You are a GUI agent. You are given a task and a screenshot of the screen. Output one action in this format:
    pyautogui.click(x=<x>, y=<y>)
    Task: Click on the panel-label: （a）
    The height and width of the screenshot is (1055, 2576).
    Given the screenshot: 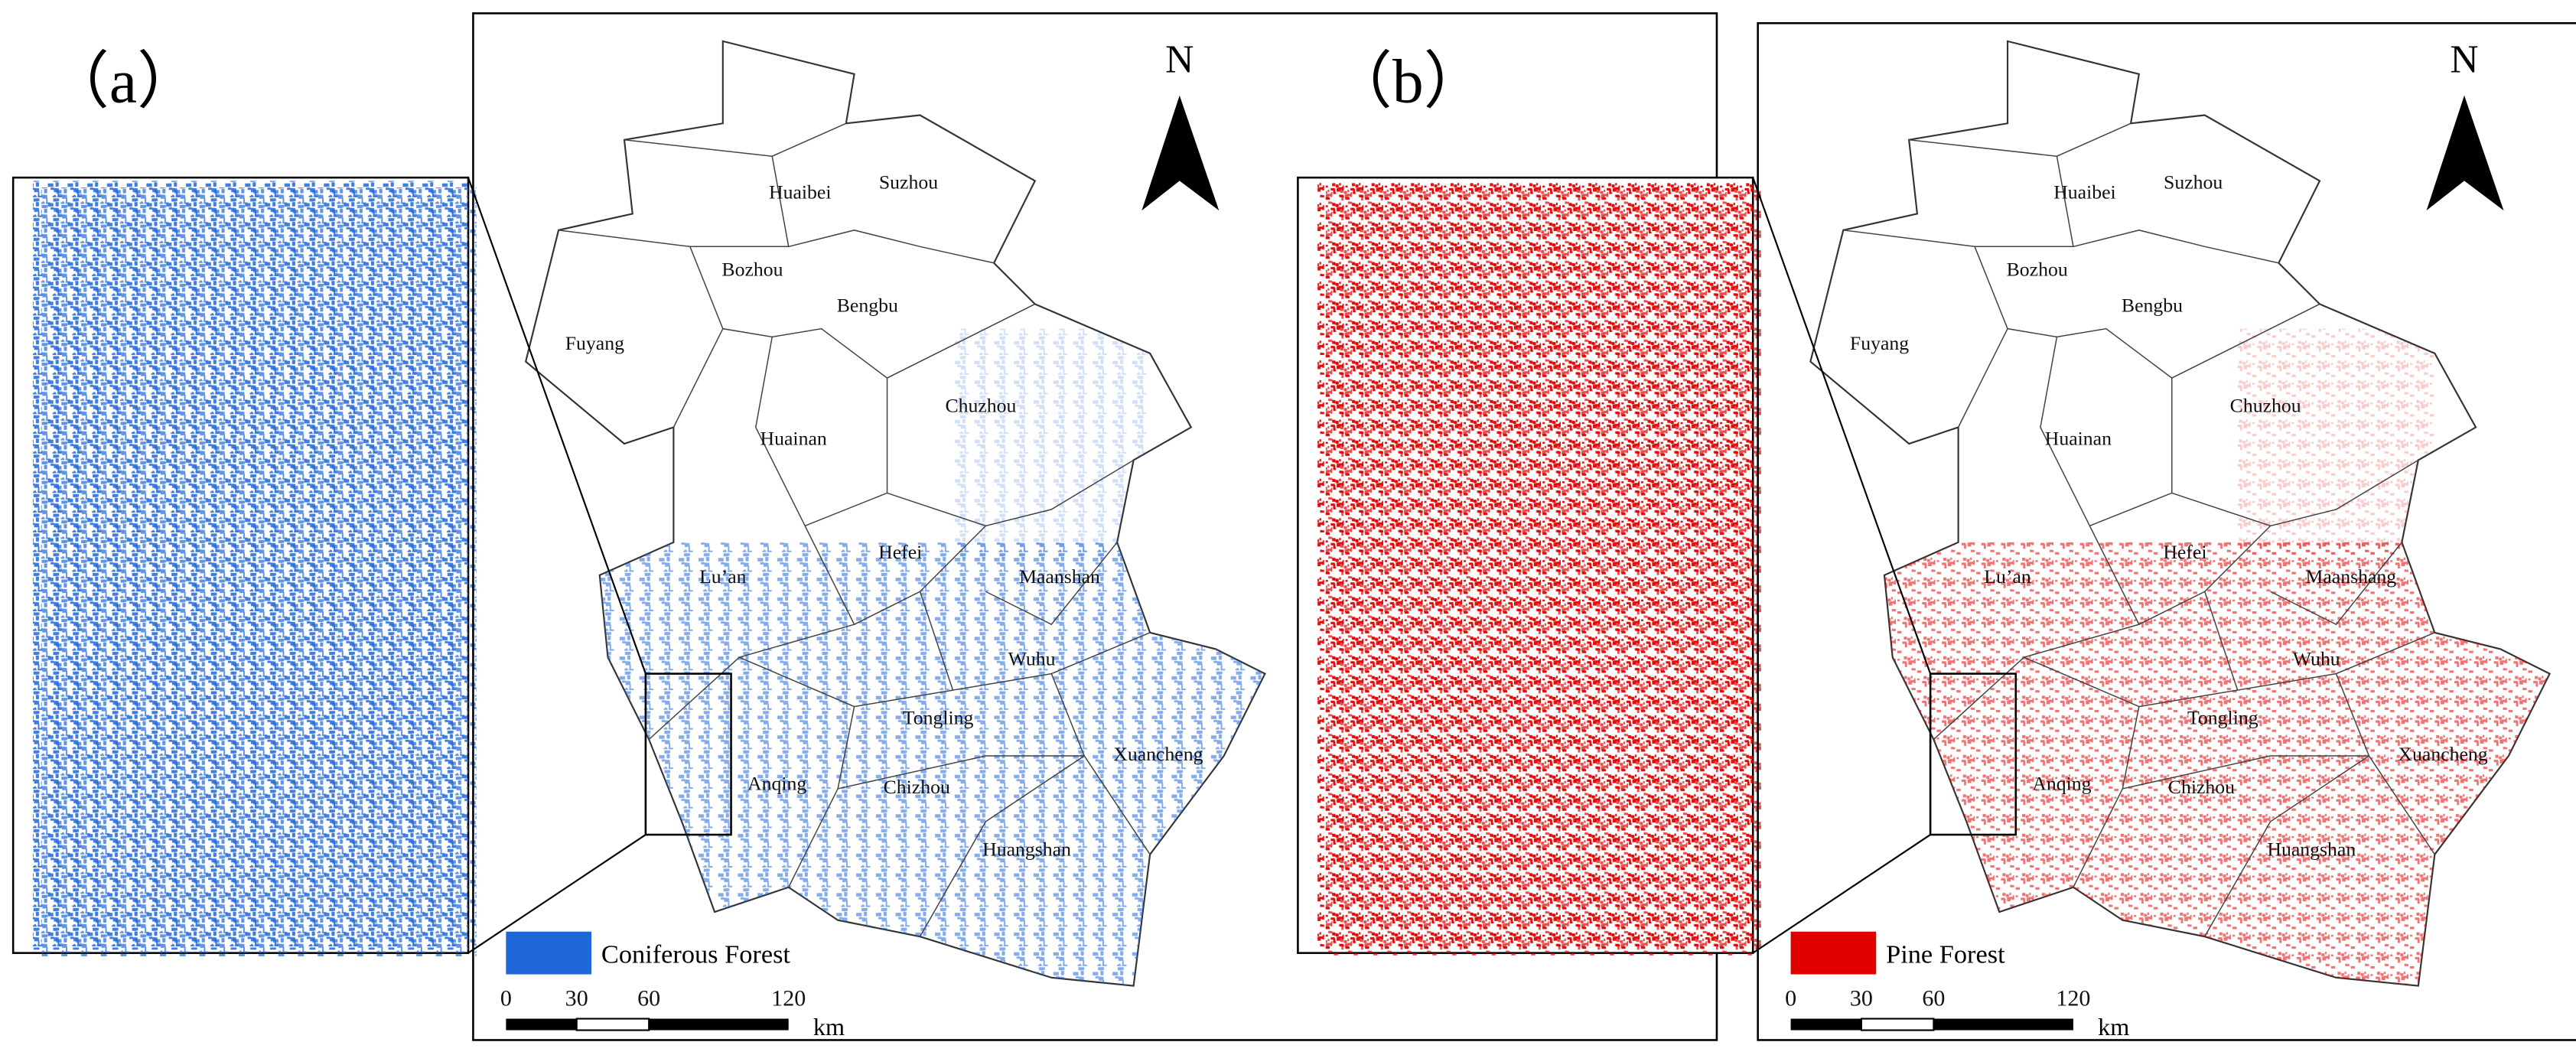 What is the action you would take?
    pyautogui.click(x=123, y=81)
    